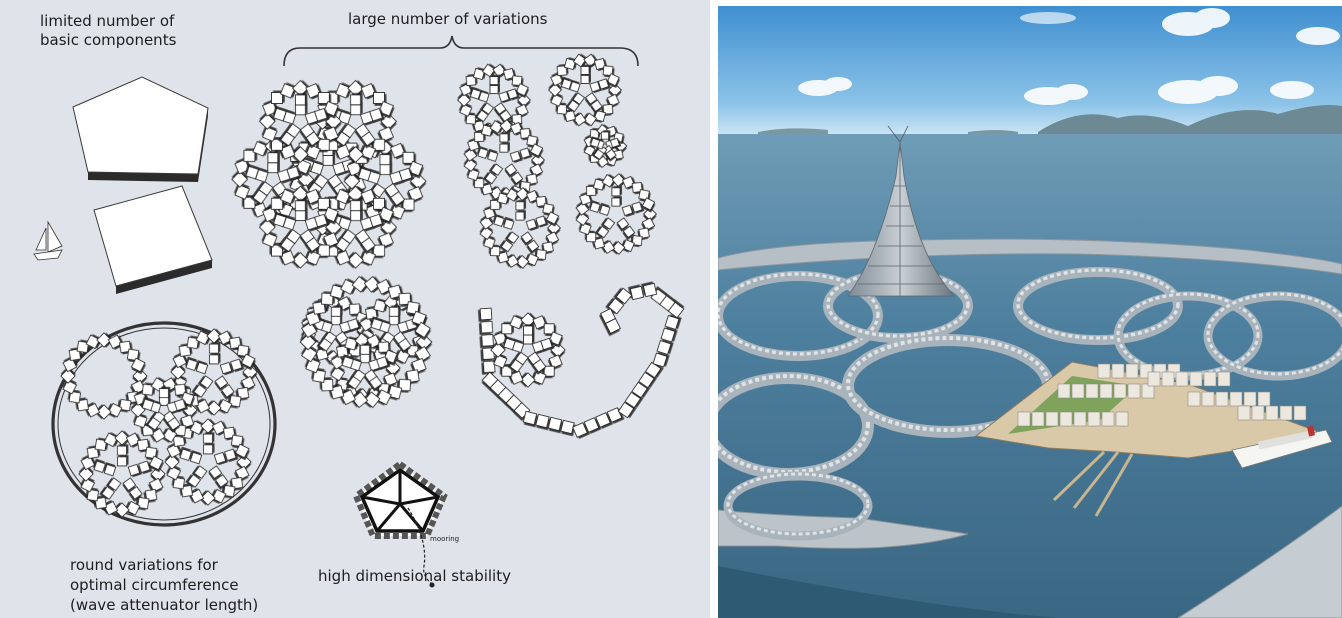 This screenshot has height=618, width=1342. What do you see at coordinates (140, 129) in the screenshot?
I see `pentagon-block-icon` at bounding box center [140, 129].